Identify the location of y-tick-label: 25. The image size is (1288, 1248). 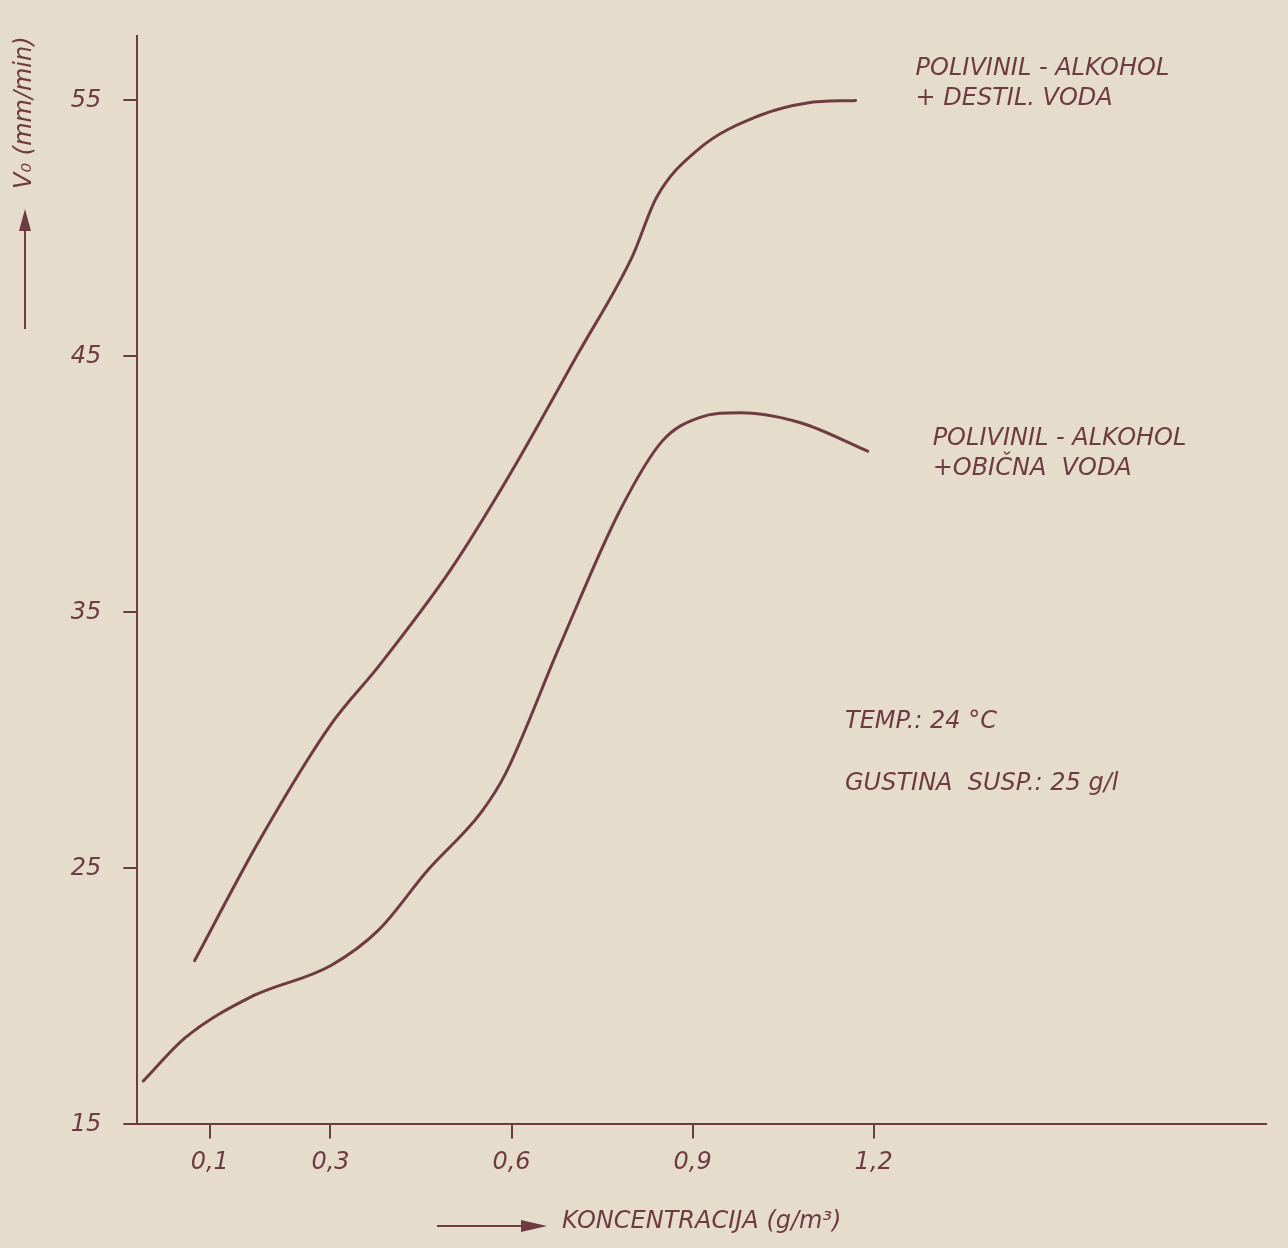
(86, 866).